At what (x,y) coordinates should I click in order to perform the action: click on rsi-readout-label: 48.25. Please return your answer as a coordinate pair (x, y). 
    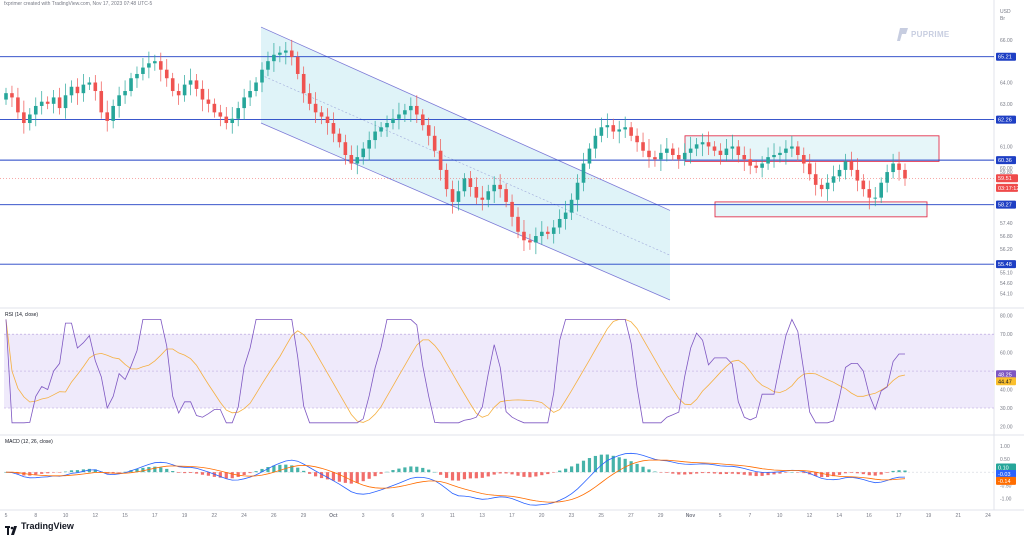
    Looking at the image, I should click on (1005, 375).